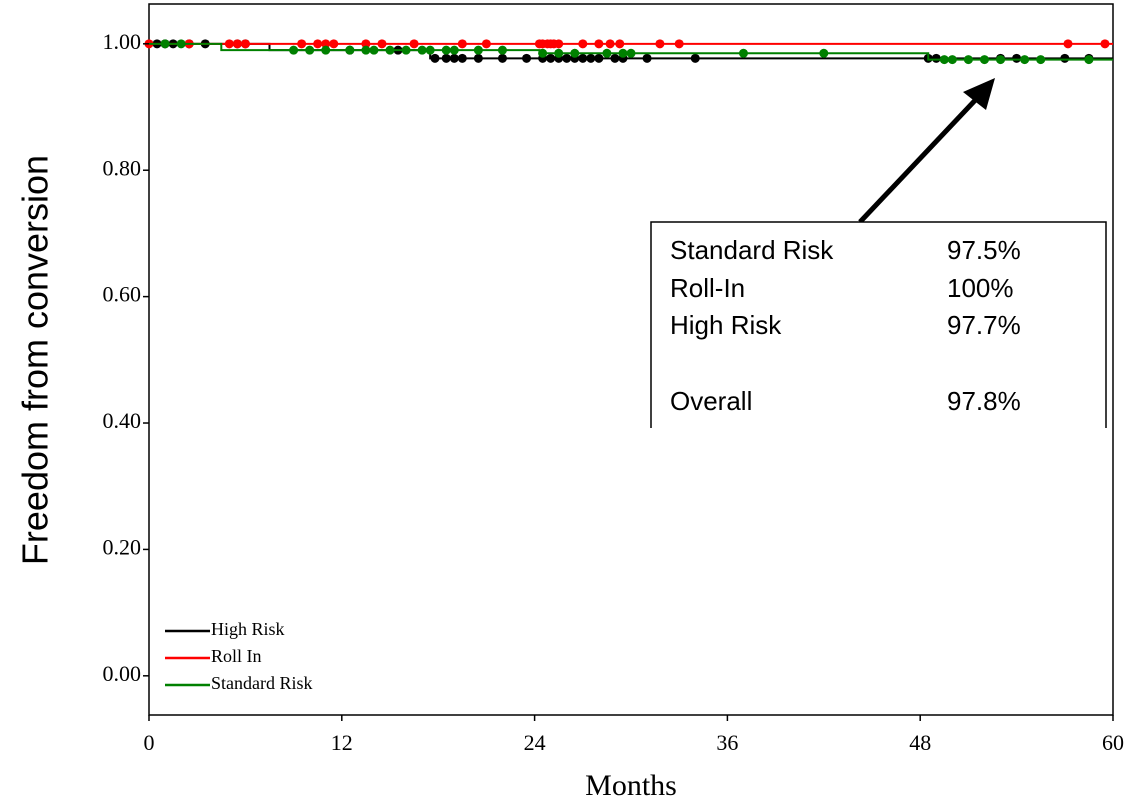  What do you see at coordinates (707, 288) in the screenshot?
I see `annotation-label: Roll-In` at bounding box center [707, 288].